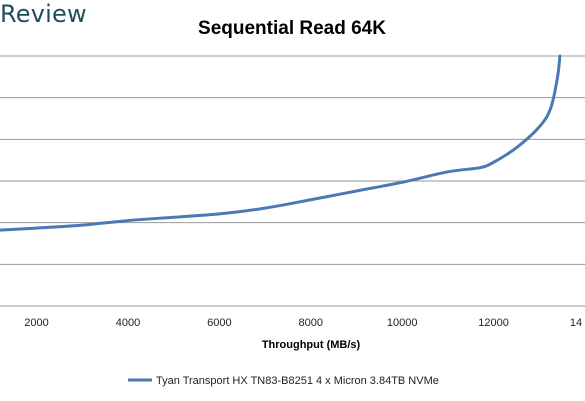 This screenshot has height=401, width=585. What do you see at coordinates (311, 323) in the screenshot?
I see `x-tick-label: 8000` at bounding box center [311, 323].